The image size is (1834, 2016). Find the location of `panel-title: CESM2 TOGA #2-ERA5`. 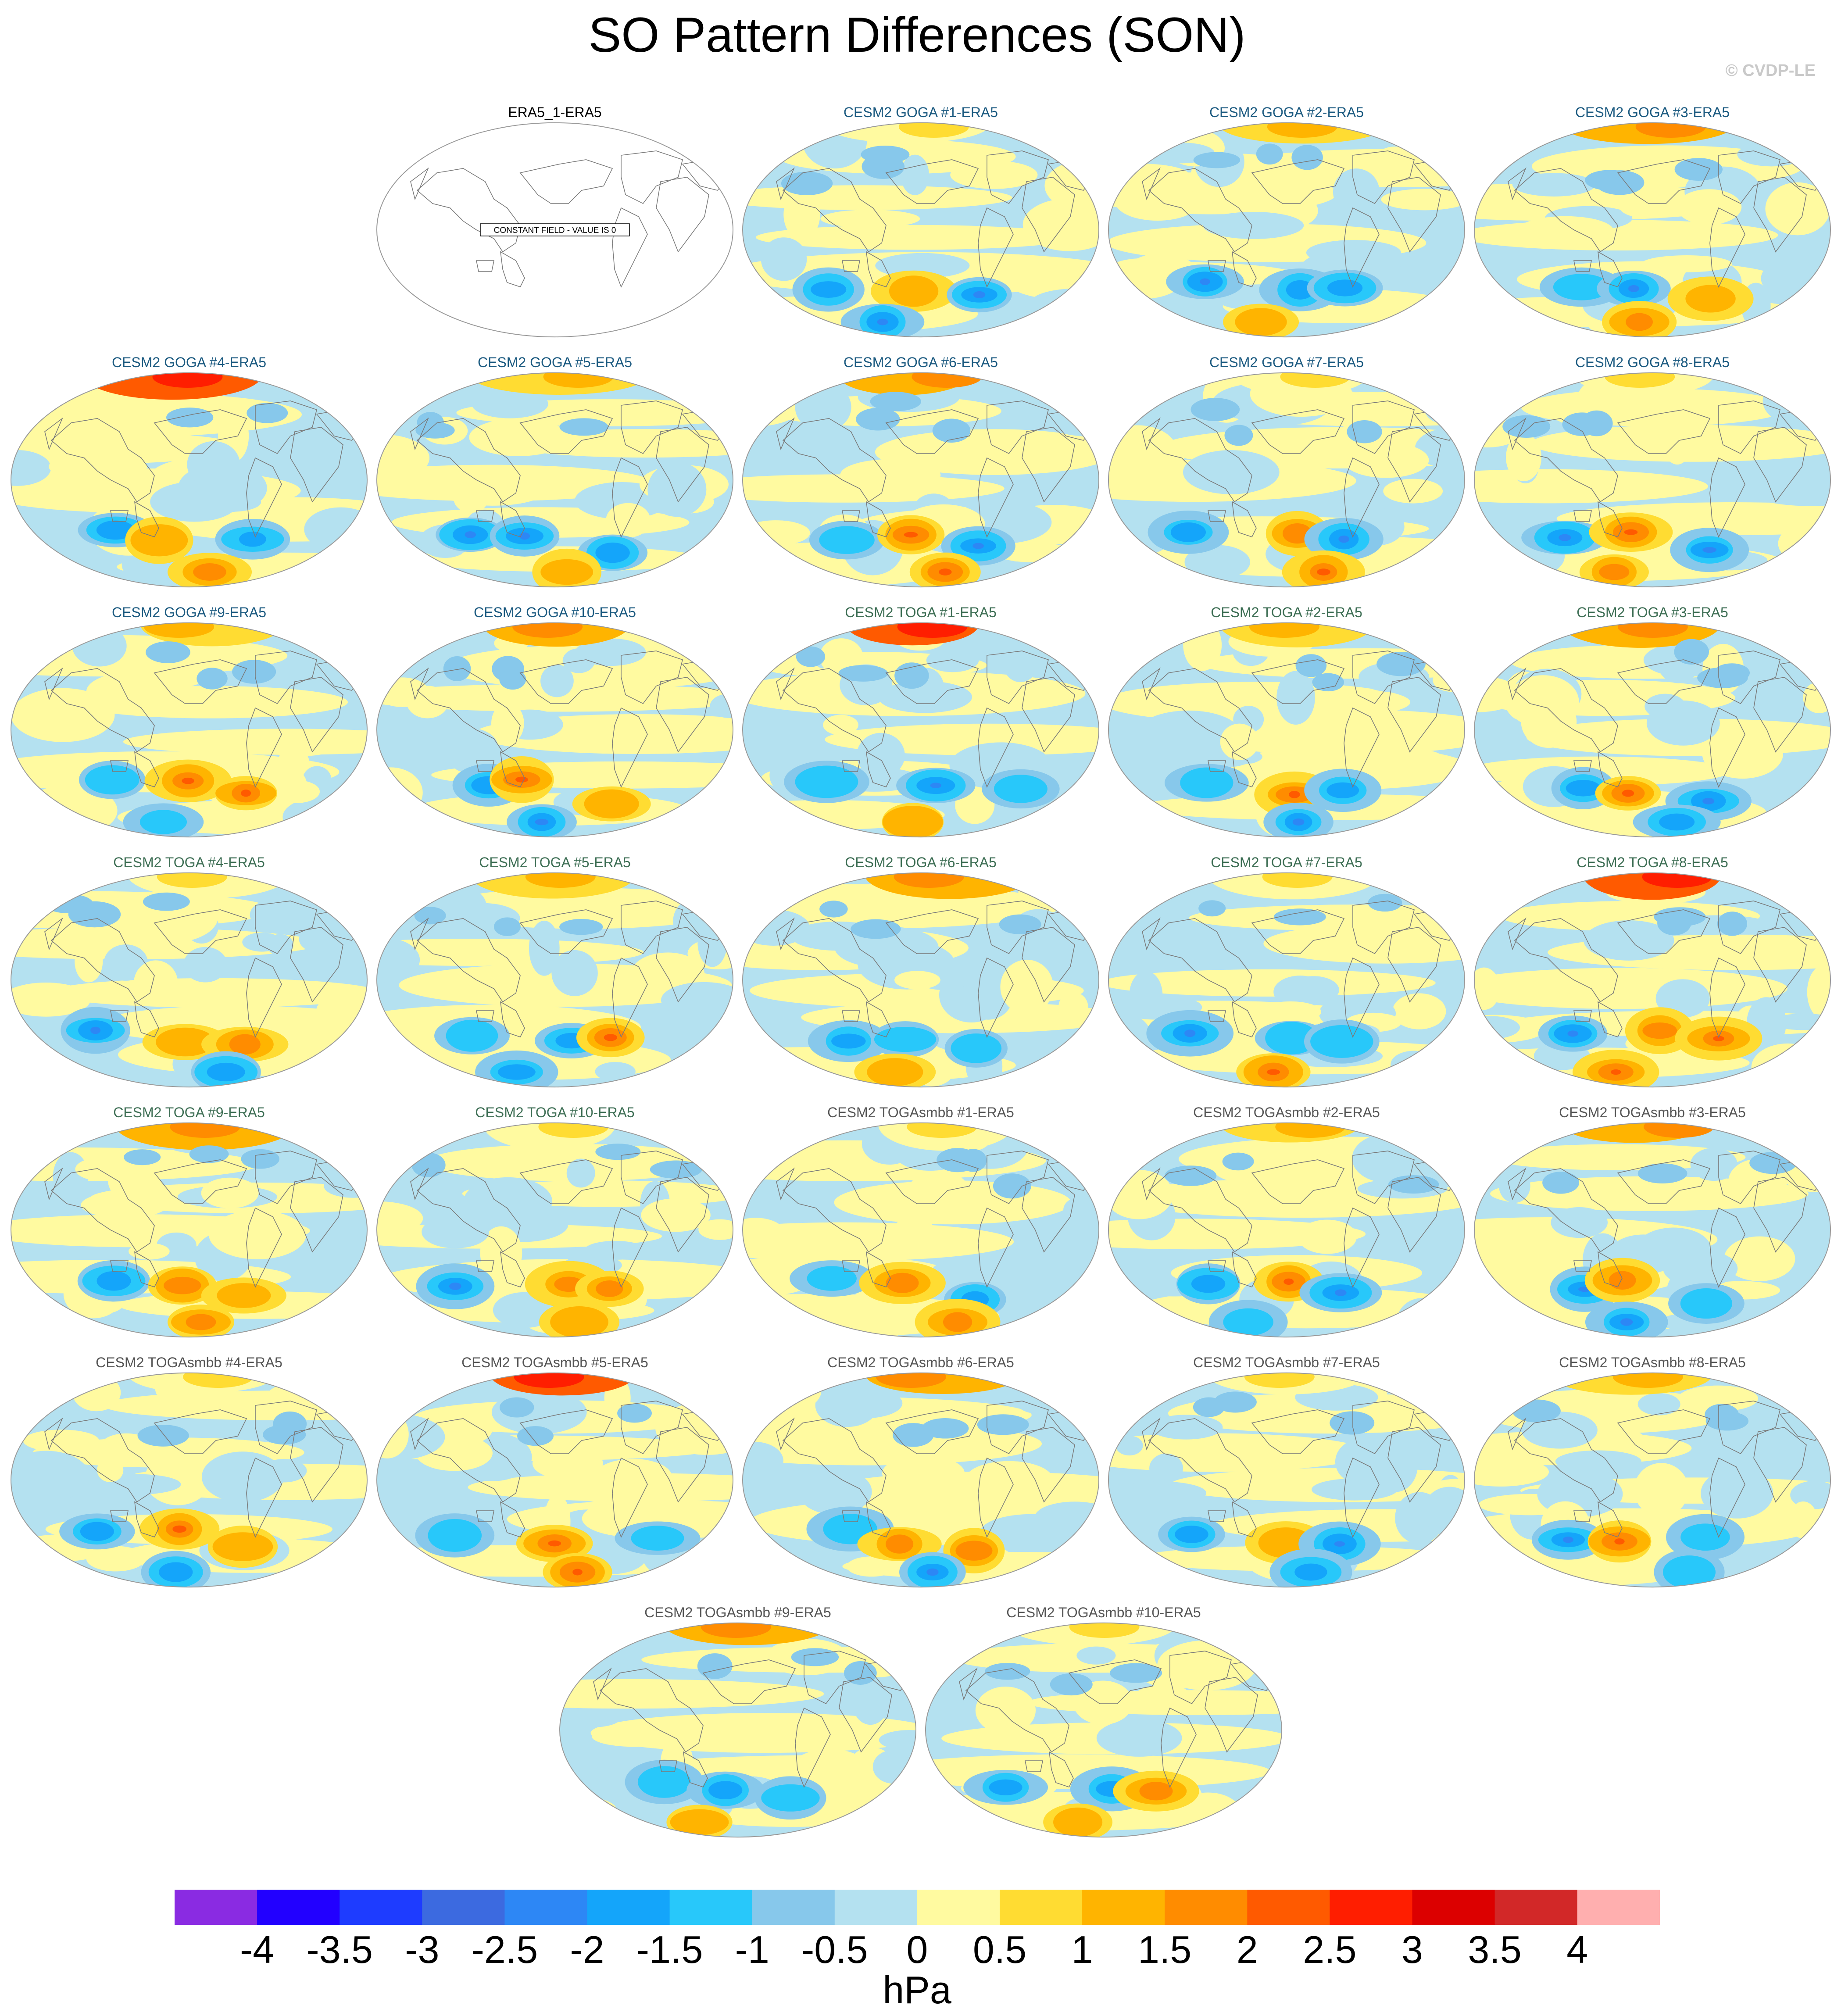

panel-title: CESM2 TOGA #2-ERA5 is located at coordinates (1287, 612).